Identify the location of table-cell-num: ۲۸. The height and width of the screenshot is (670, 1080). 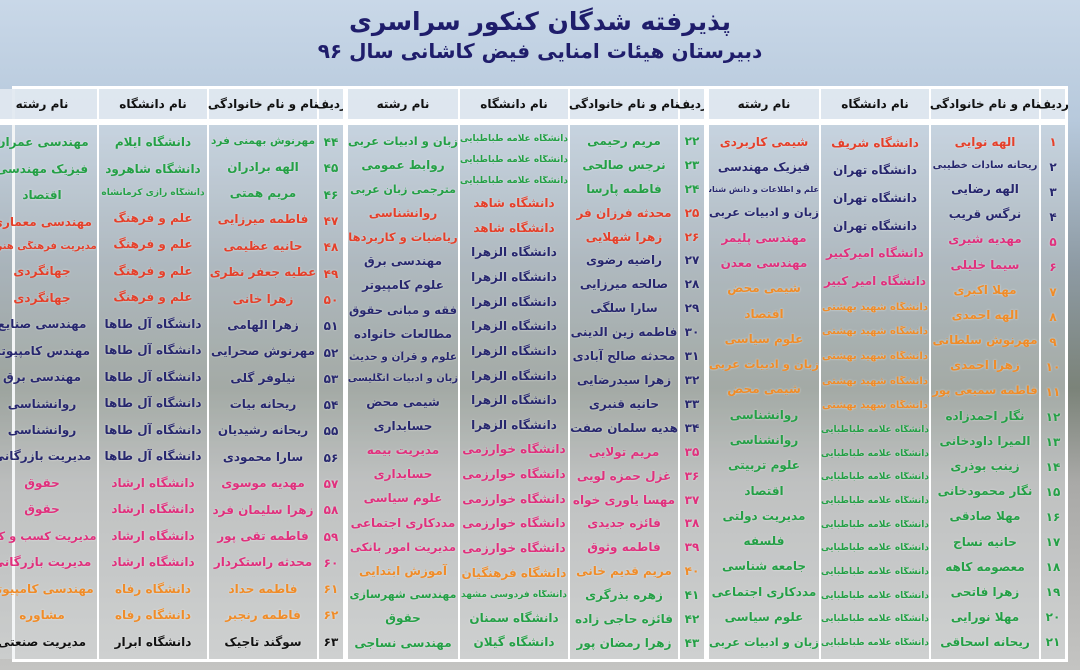
(692, 284).